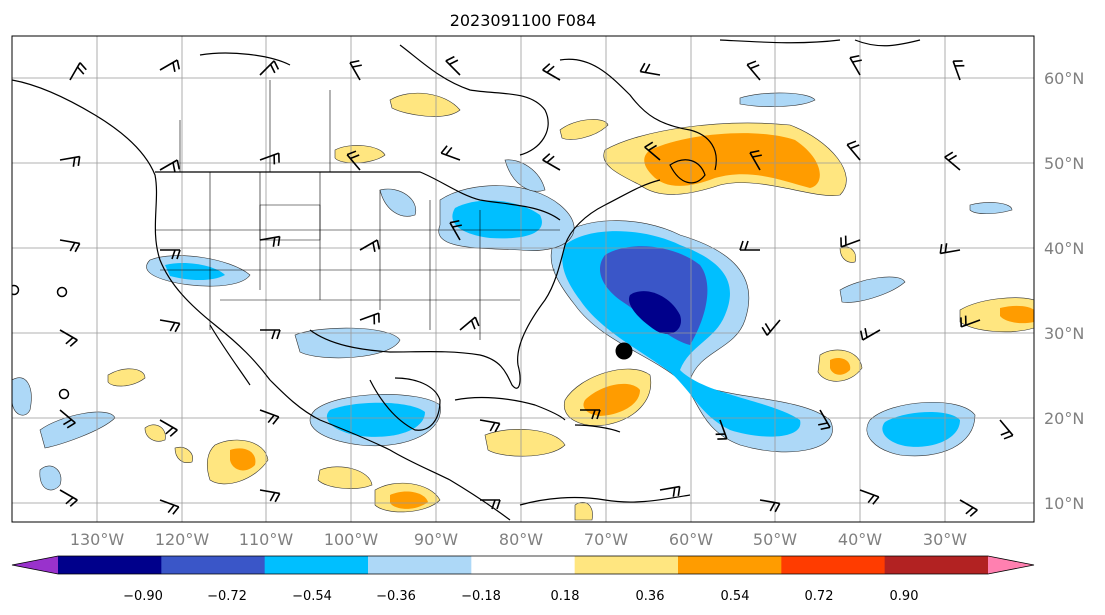  Describe the element at coordinates (266, 539) in the screenshot. I see `lon-label: 110°W` at that location.